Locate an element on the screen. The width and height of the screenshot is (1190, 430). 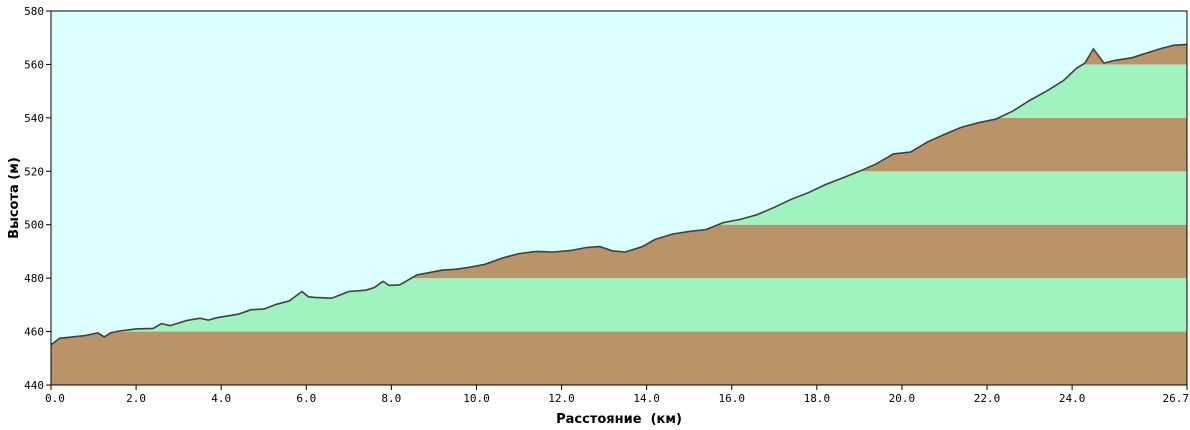
x-tick-label: 24.0 is located at coordinates (1072, 398).